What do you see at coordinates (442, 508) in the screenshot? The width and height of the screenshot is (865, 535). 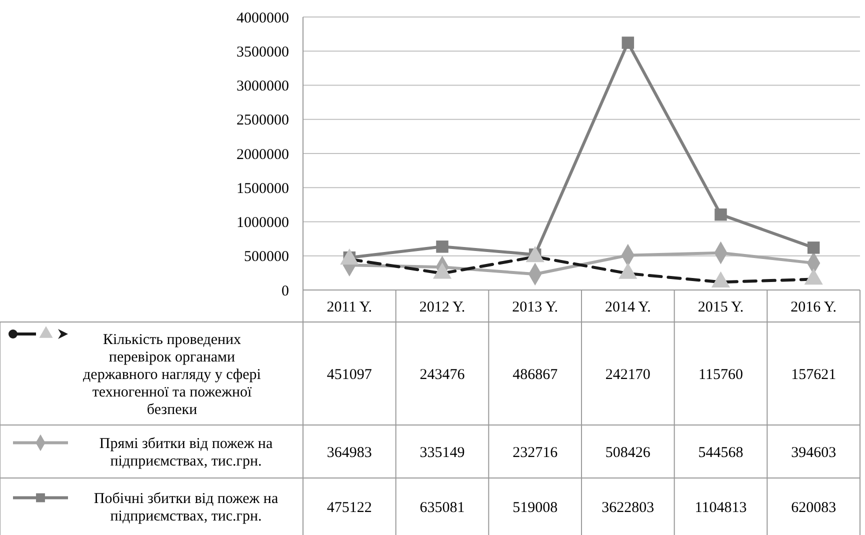 I see `data-label: 635081` at bounding box center [442, 508].